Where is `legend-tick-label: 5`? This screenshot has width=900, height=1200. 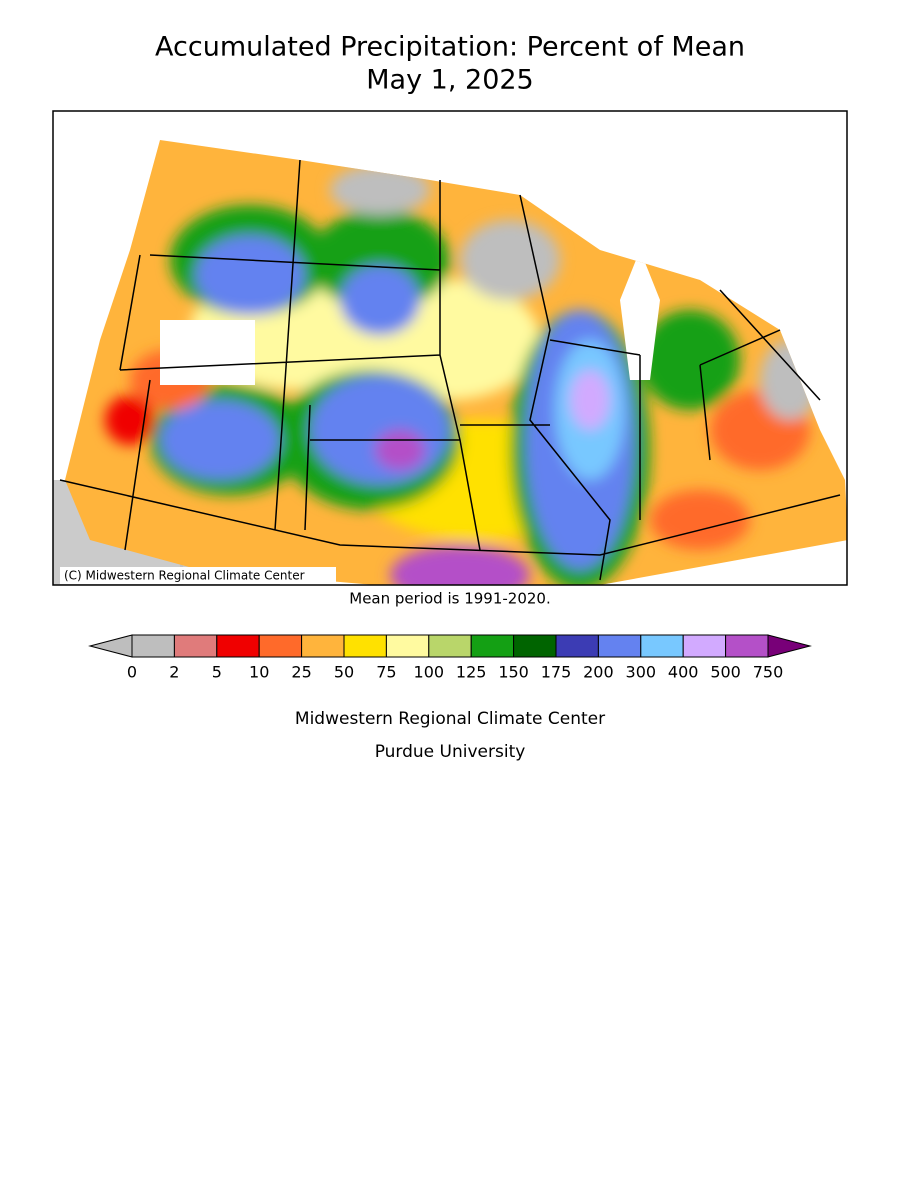 legend-tick-label: 5 is located at coordinates (217, 672).